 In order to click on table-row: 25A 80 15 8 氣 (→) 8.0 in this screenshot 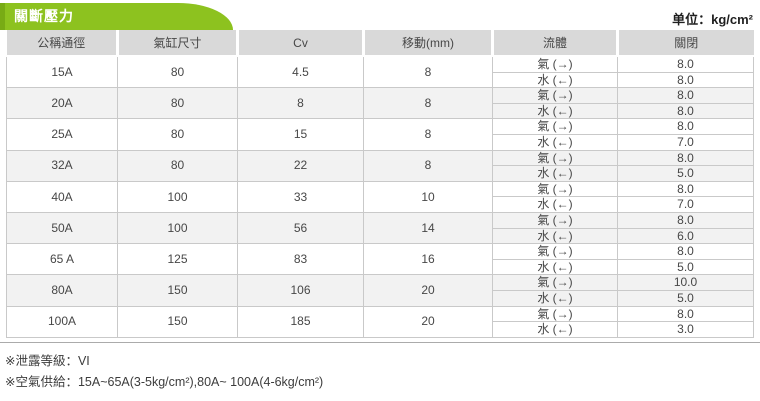, I will do `click(380, 134)`.